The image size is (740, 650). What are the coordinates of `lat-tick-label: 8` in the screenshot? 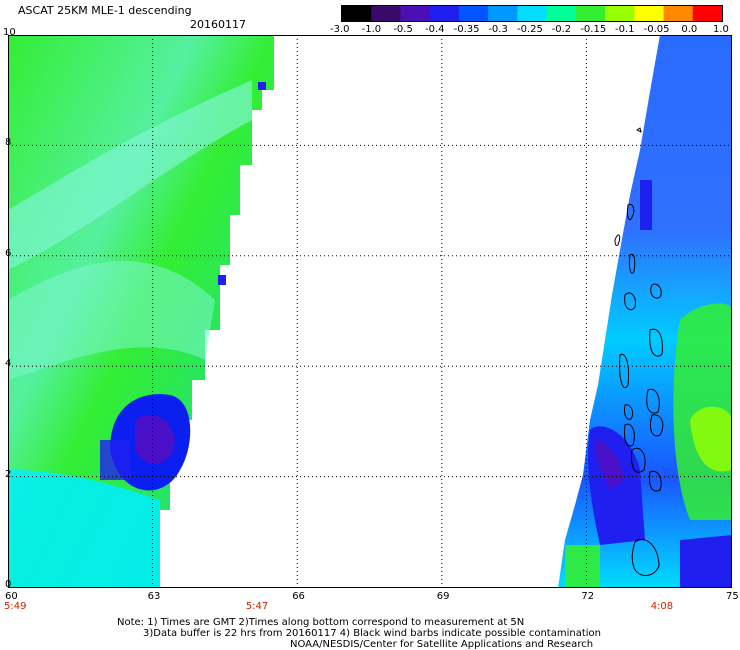 It's located at (8, 143).